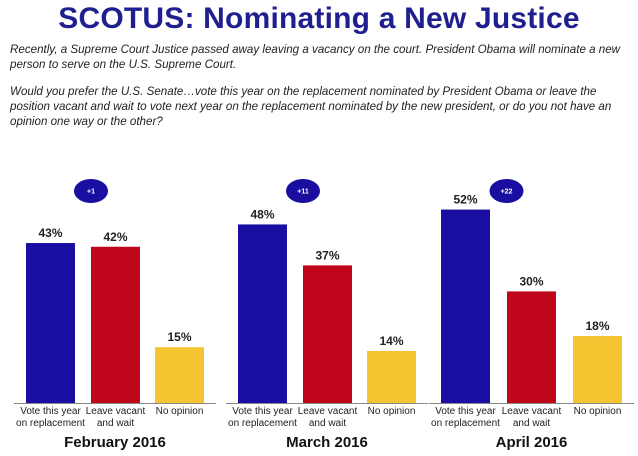 The width and height of the screenshot is (638, 456). What do you see at coordinates (115, 237) in the screenshot?
I see `data-label: 42%` at bounding box center [115, 237].